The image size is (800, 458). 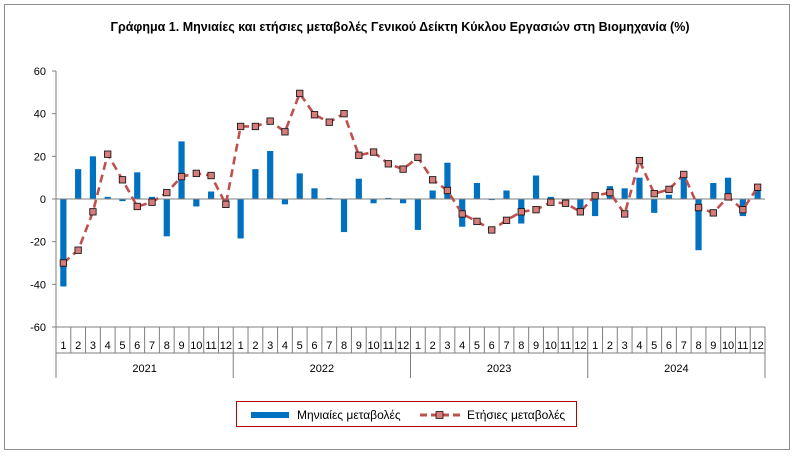 I want to click on x-month-label: 8, so click(x=167, y=346).